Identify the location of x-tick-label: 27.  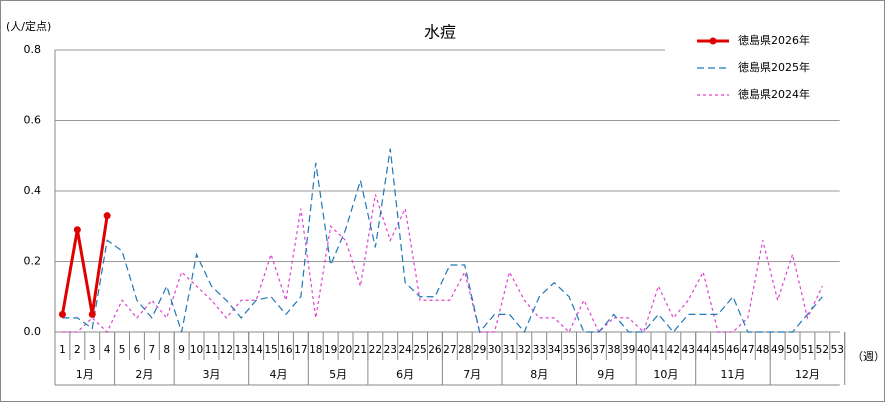
(449, 350).